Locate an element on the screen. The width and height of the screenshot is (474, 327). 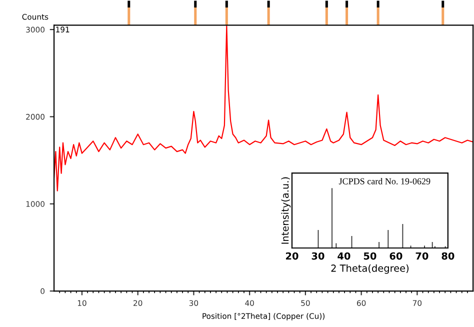
x-axis-title: 2 Theta(degree) is located at coordinates (370, 269).